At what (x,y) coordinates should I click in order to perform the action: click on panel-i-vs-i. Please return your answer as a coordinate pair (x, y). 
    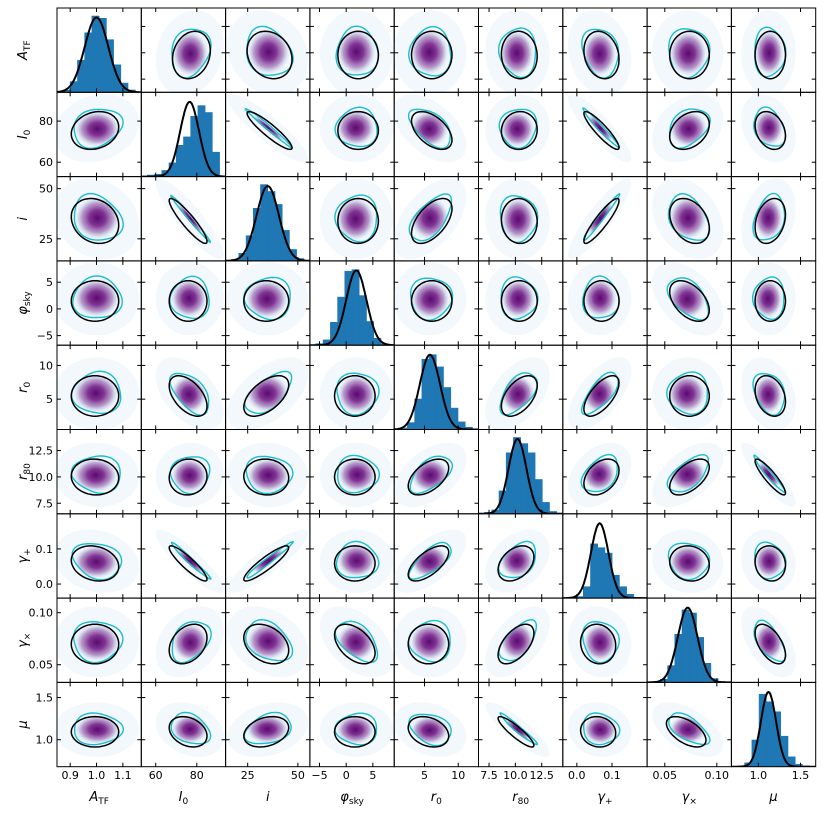
    Looking at the image, I should click on (268, 219).